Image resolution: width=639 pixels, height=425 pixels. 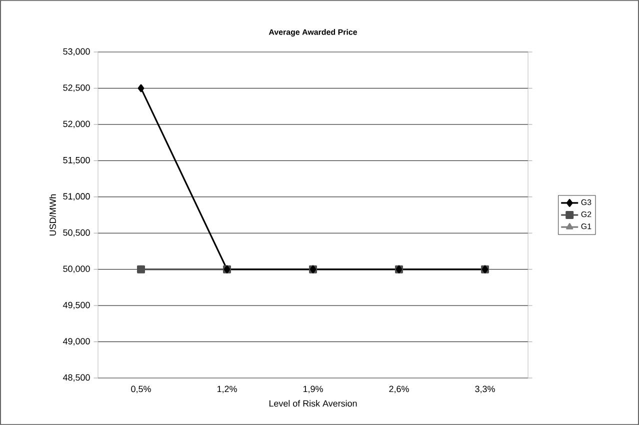 What do you see at coordinates (76, 342) in the screenshot?
I see `y-tick-label: 49,000` at bounding box center [76, 342].